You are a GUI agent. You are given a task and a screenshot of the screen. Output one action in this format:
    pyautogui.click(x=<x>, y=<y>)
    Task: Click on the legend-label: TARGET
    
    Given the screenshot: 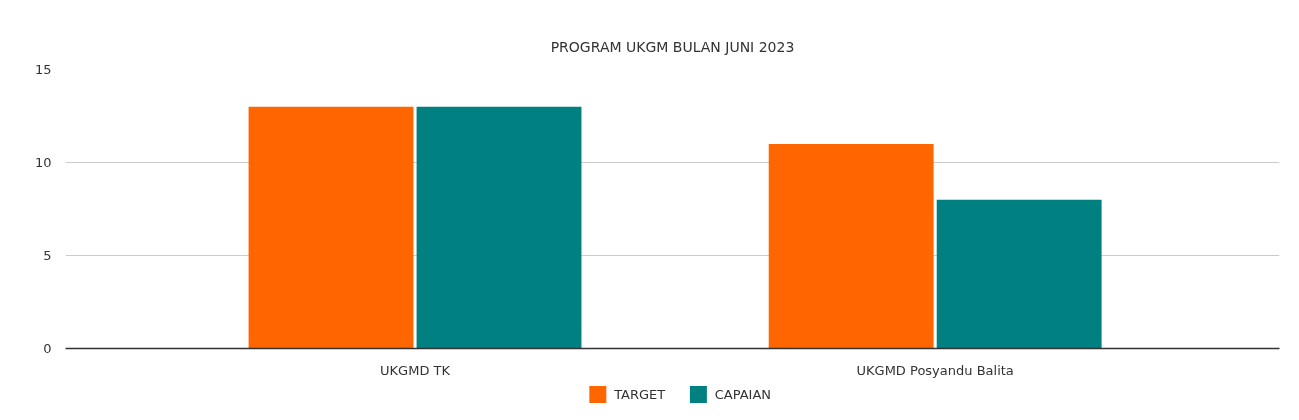 What is the action you would take?
    pyautogui.click(x=639, y=394)
    